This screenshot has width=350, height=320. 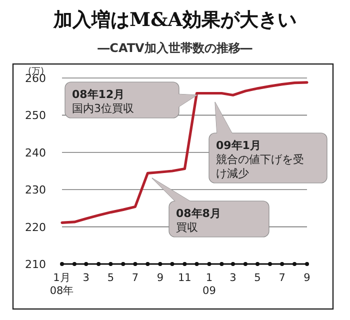 I want to click on y-tick-label: 250, so click(x=35, y=115).